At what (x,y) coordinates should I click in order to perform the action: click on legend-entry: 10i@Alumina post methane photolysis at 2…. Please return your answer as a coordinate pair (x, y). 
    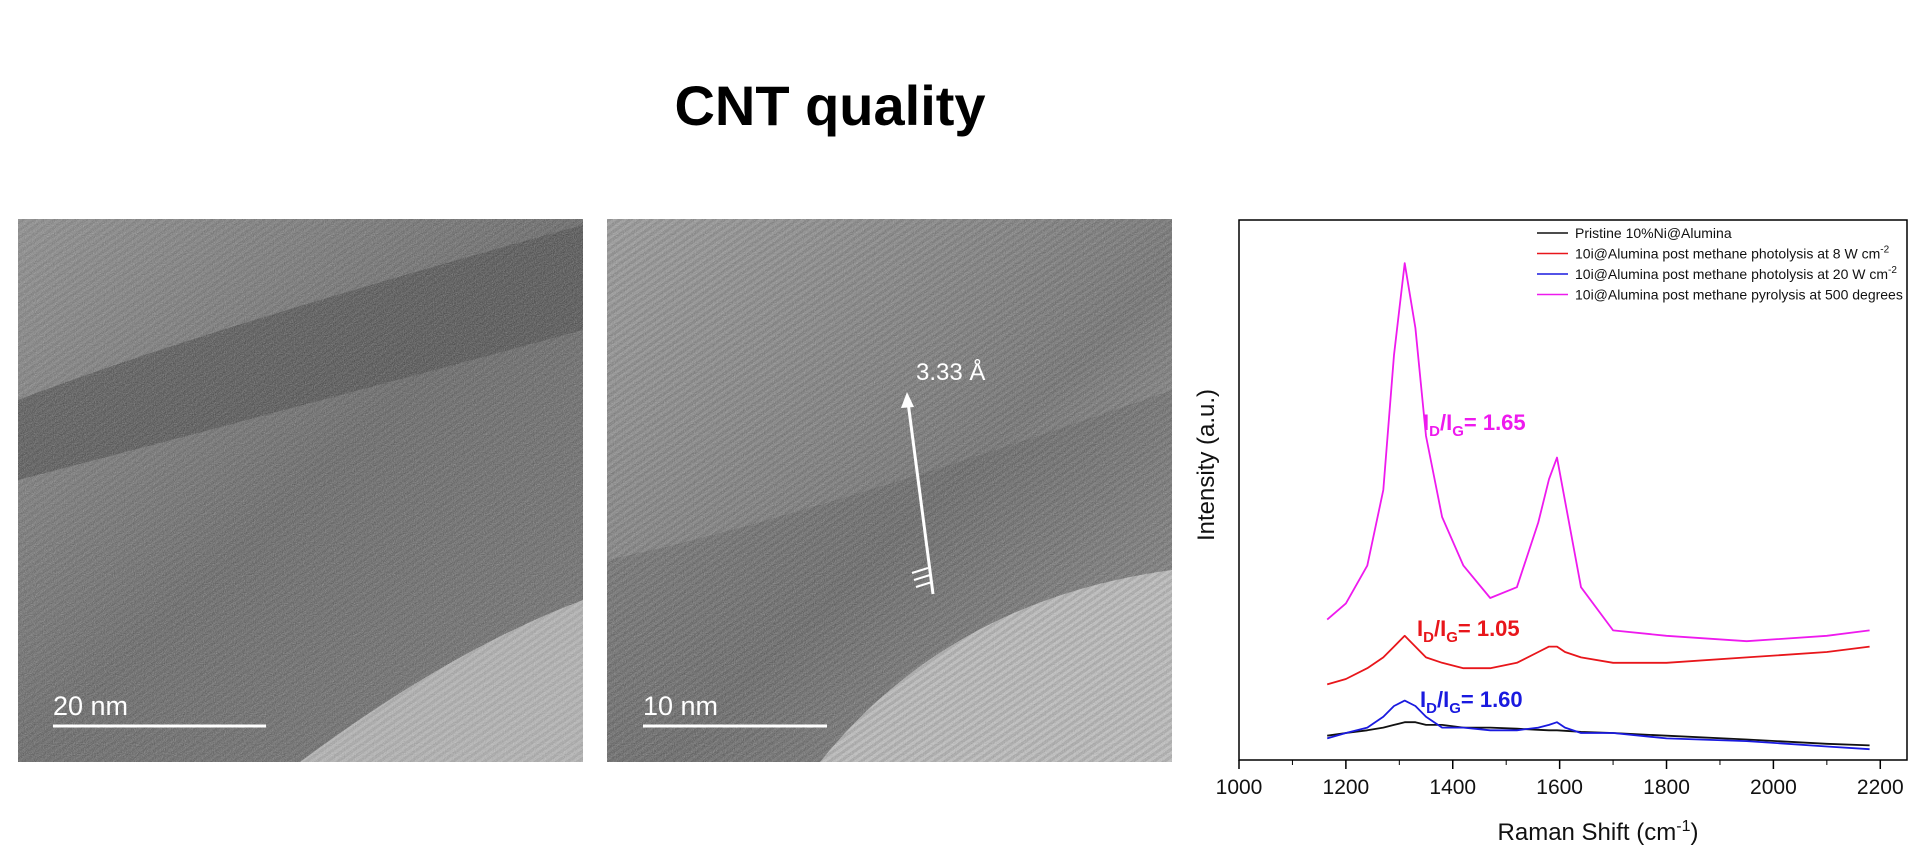
    Looking at the image, I should click on (1736, 273).